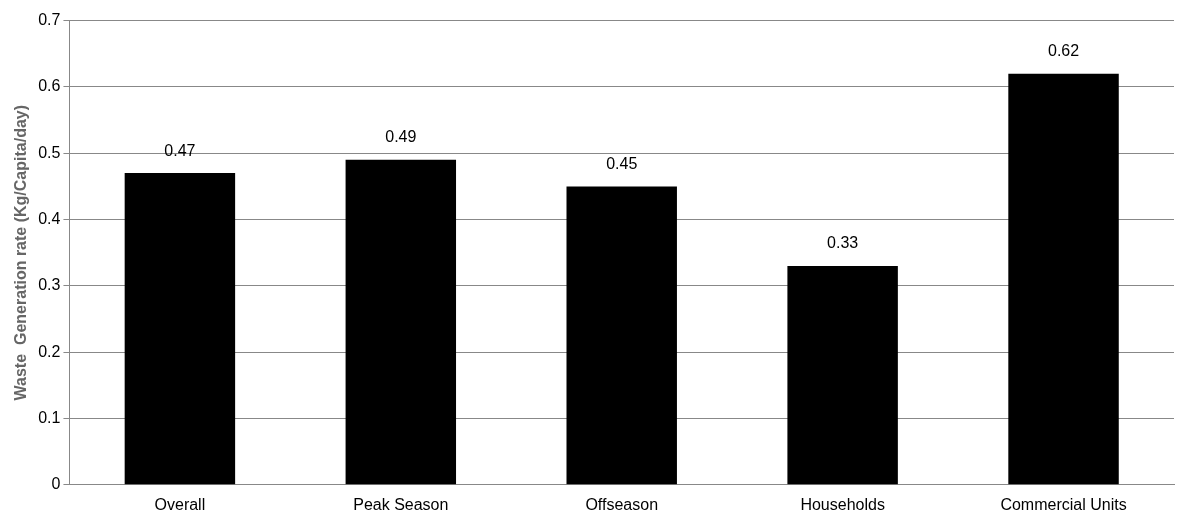  Describe the element at coordinates (1063, 51) in the screenshot. I see `data-label: 0.62` at that location.